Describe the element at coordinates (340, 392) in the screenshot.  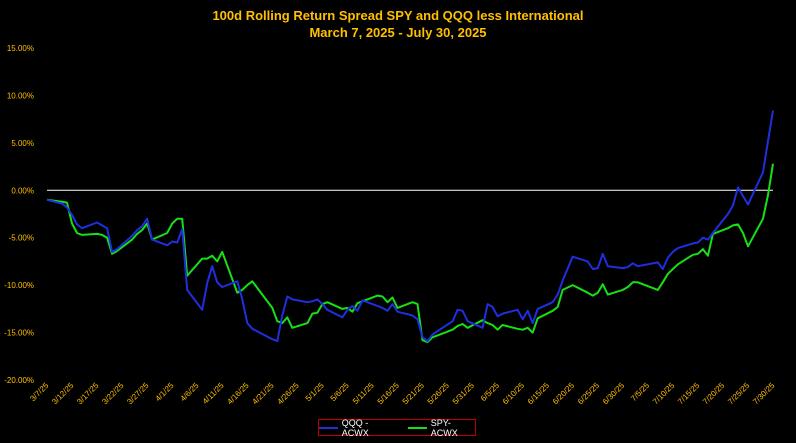
I see `x-tick-label: 5/6/25` at that location.